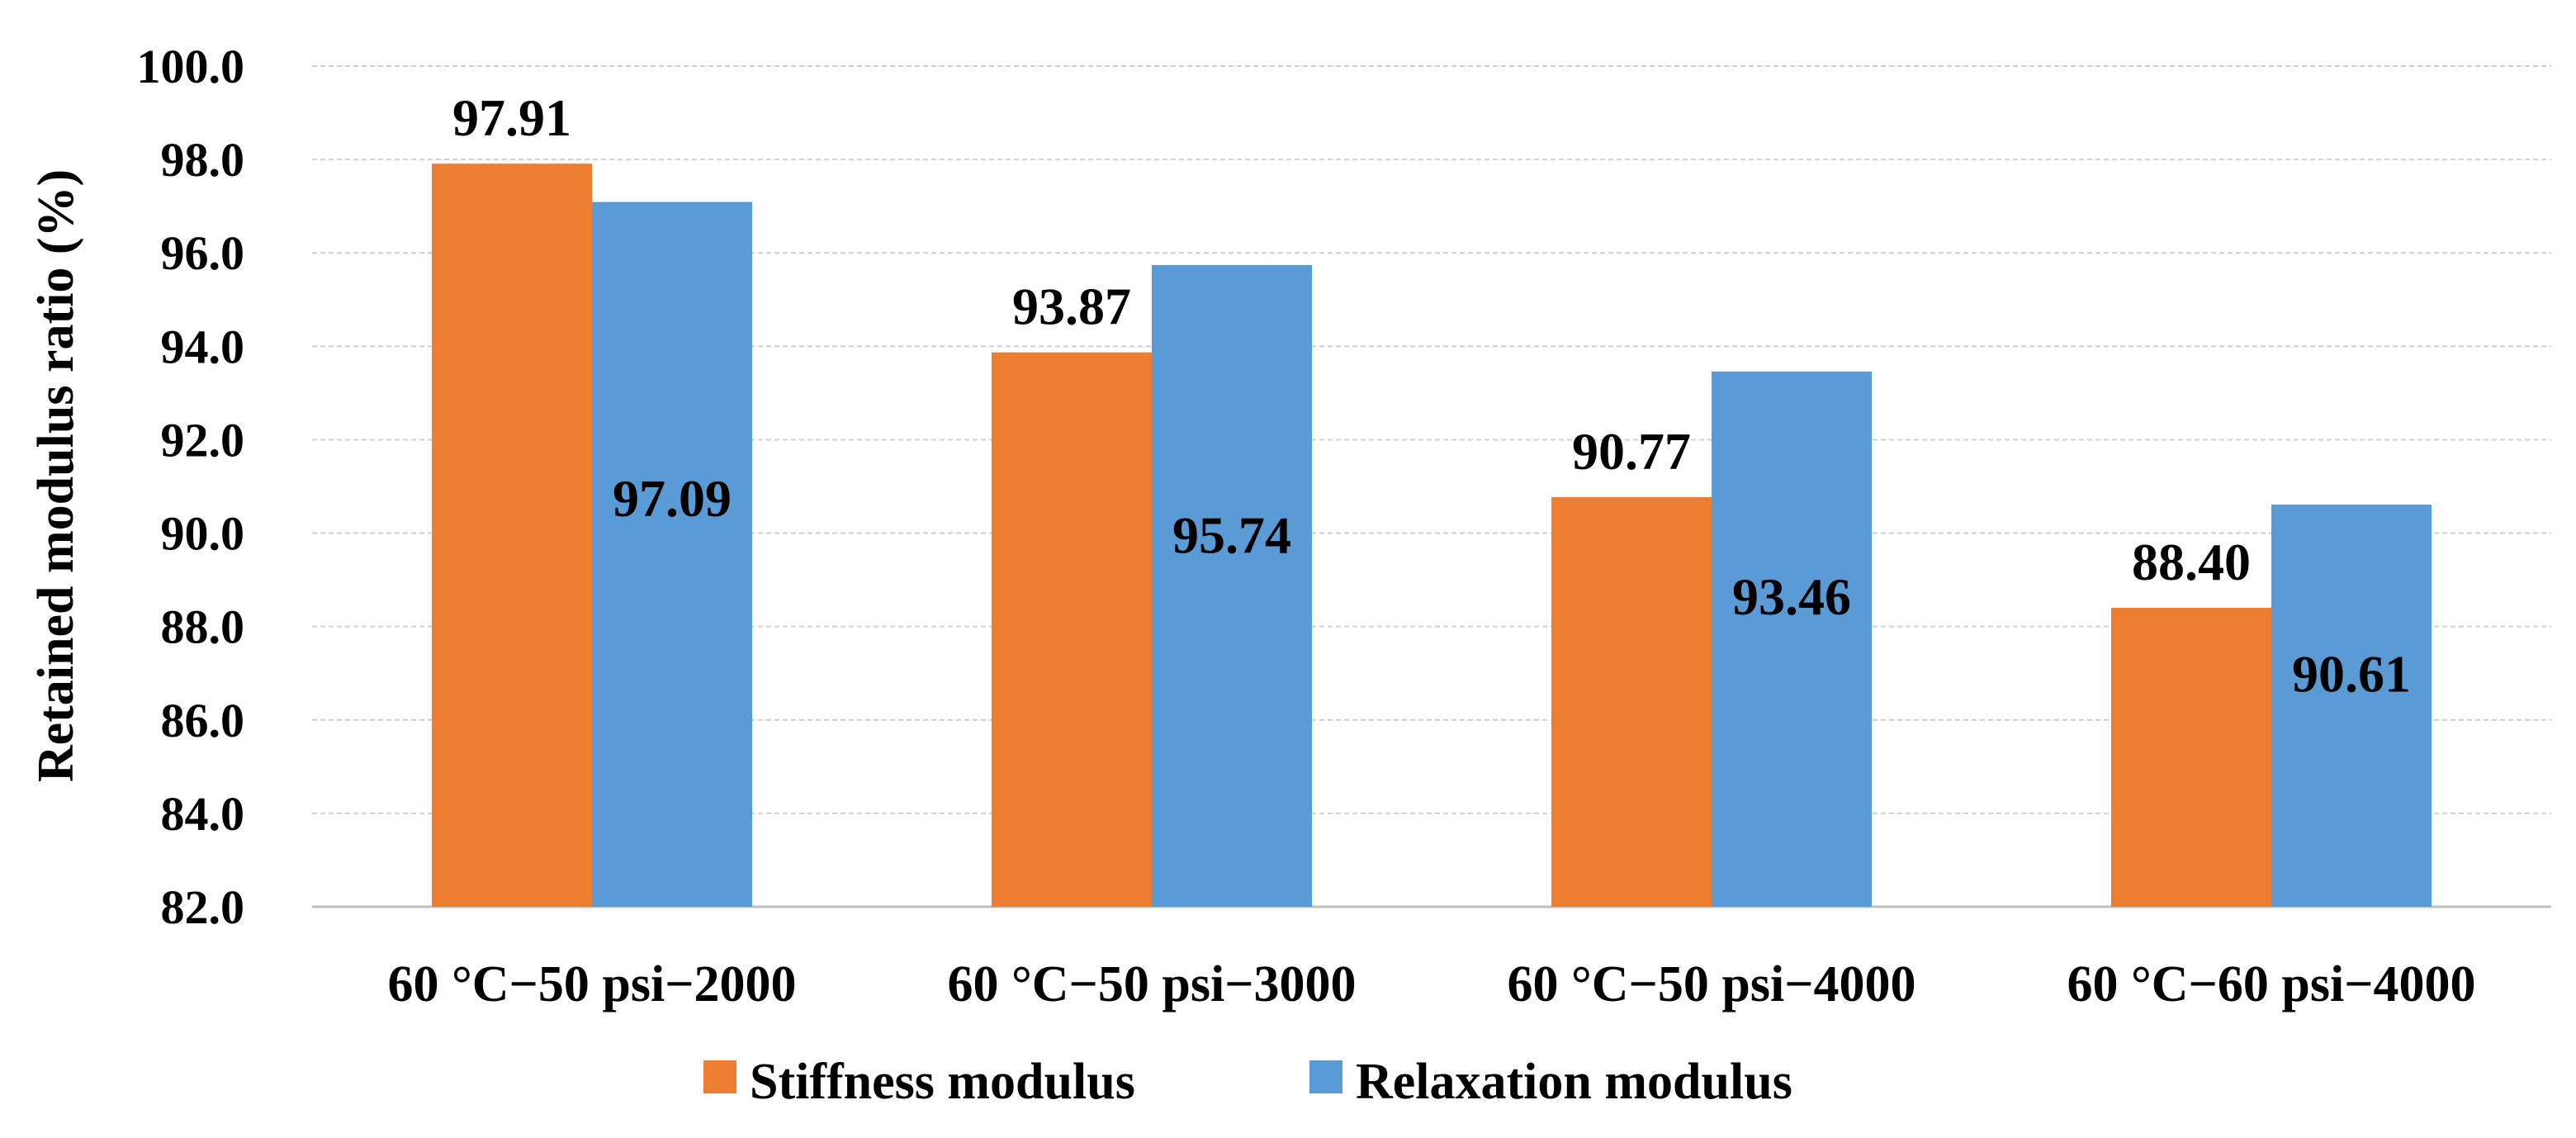 This screenshot has height=1138, width=2576. Describe the element at coordinates (56, 476) in the screenshot. I see `y-axis-label: Retained modulus ratio (%)` at that location.